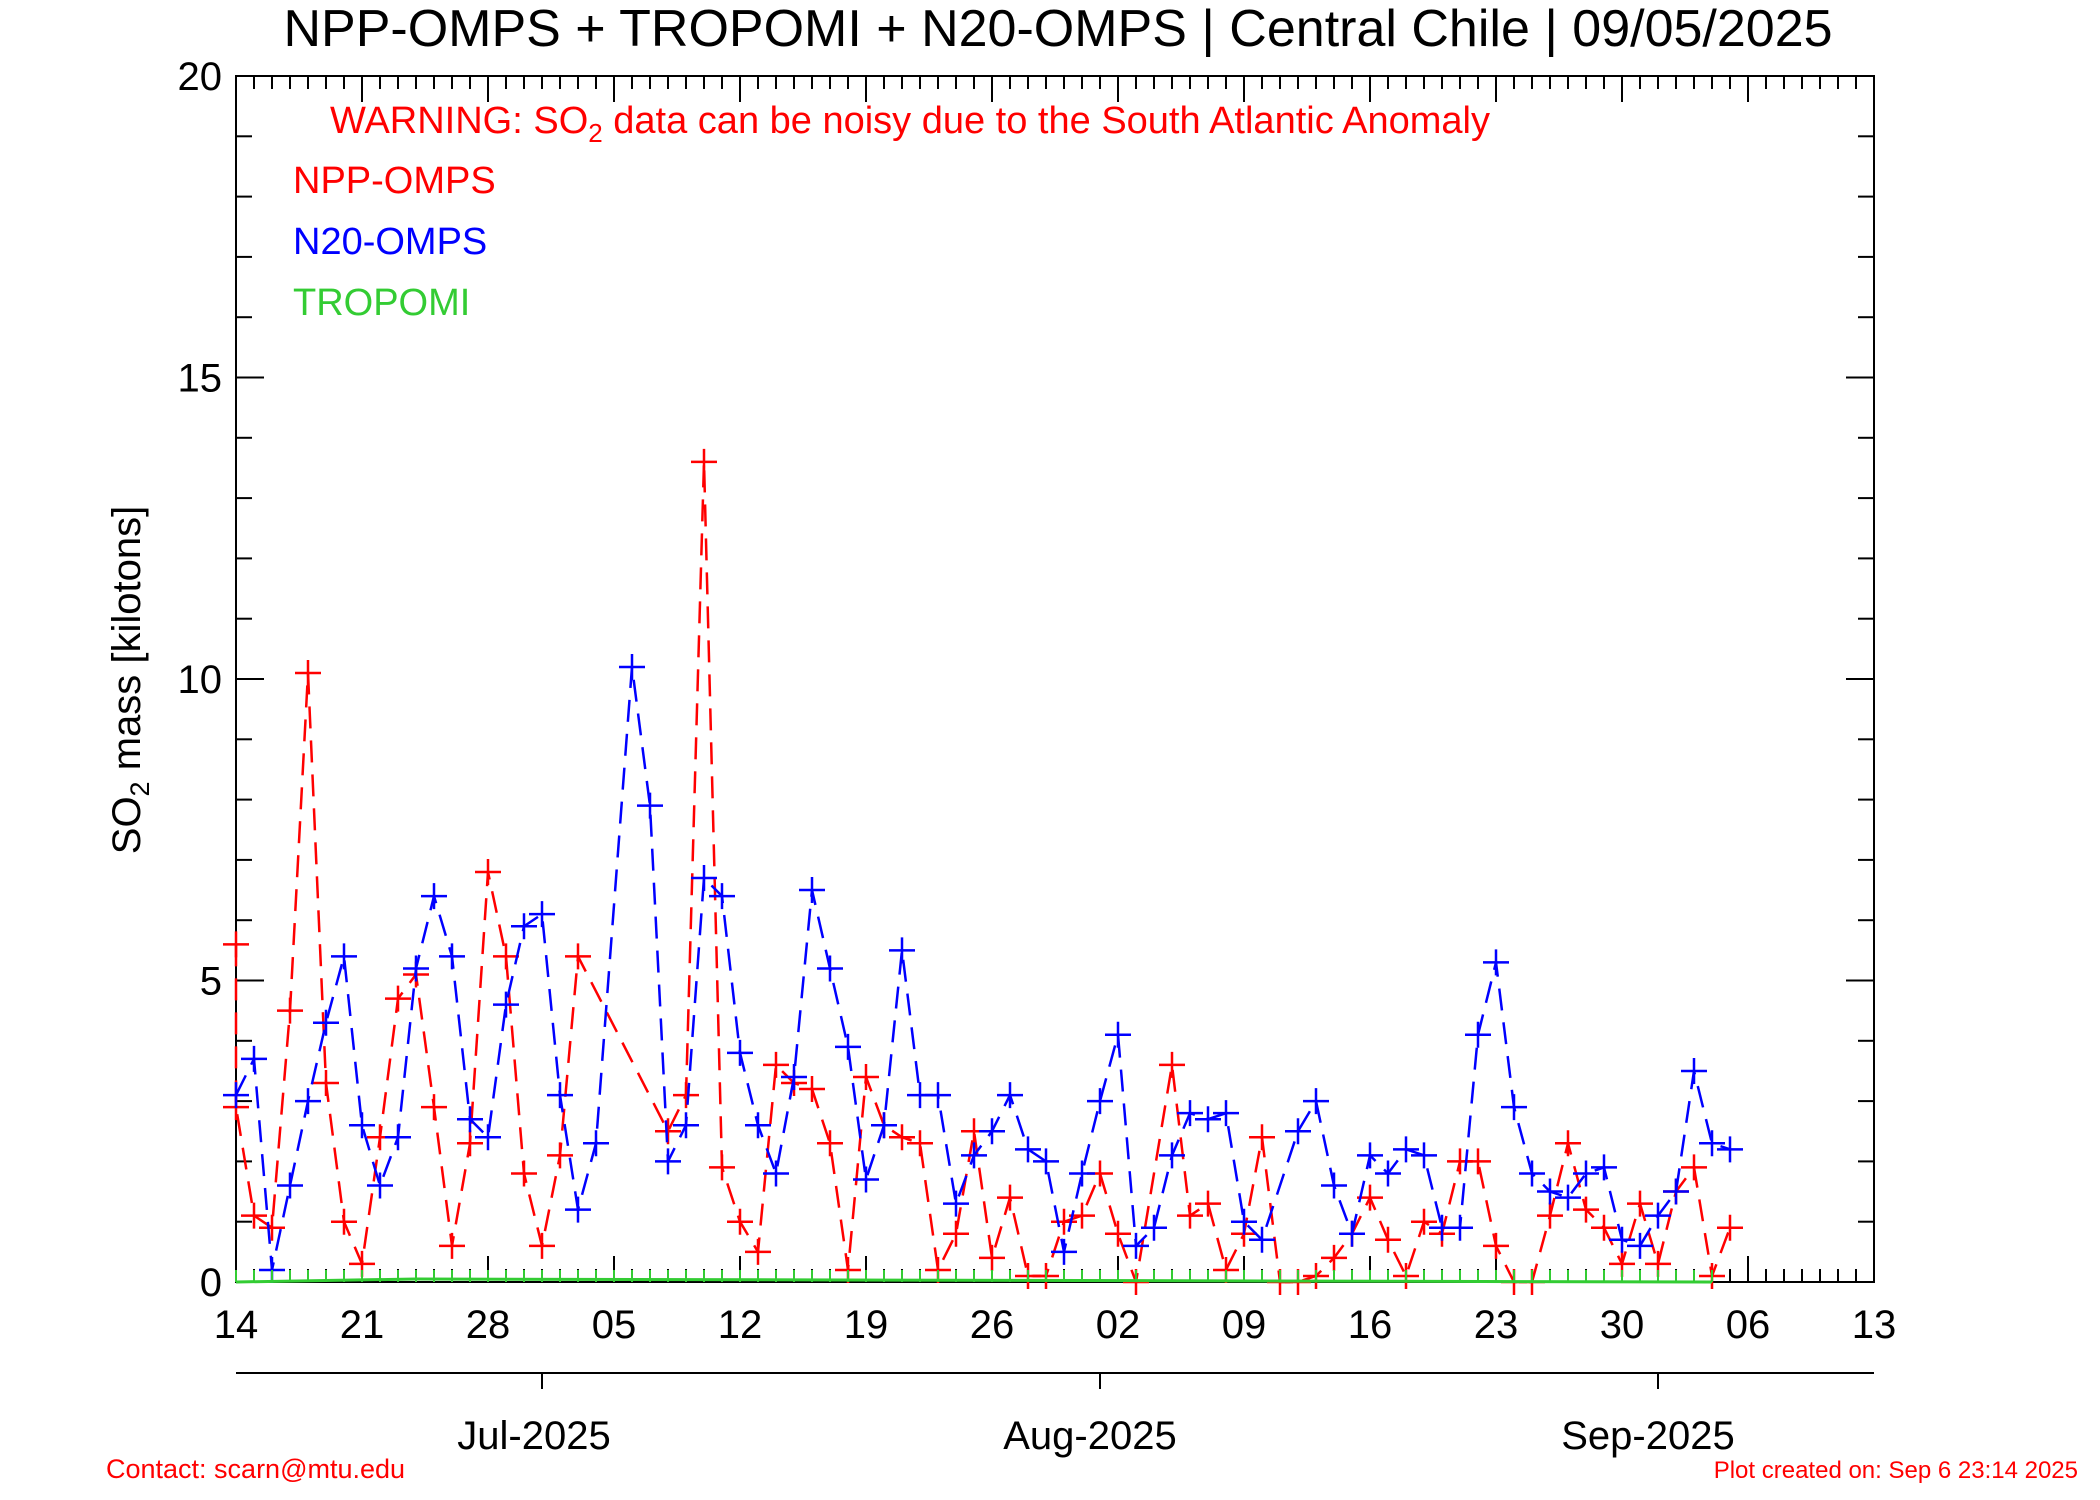 The width and height of the screenshot is (2100, 1500). I want to click on x-tick-label: 21, so click(362, 1325).